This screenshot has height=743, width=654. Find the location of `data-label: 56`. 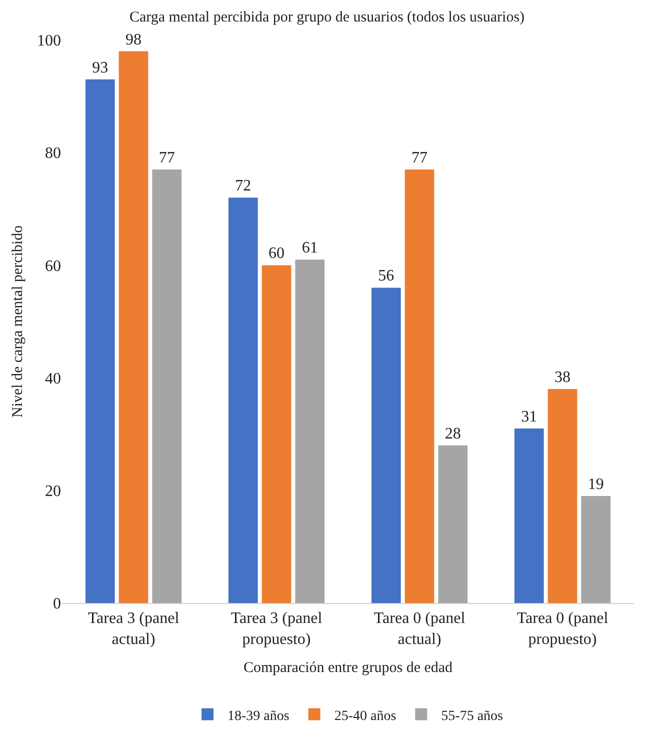

data-label: 56 is located at coordinates (386, 276).